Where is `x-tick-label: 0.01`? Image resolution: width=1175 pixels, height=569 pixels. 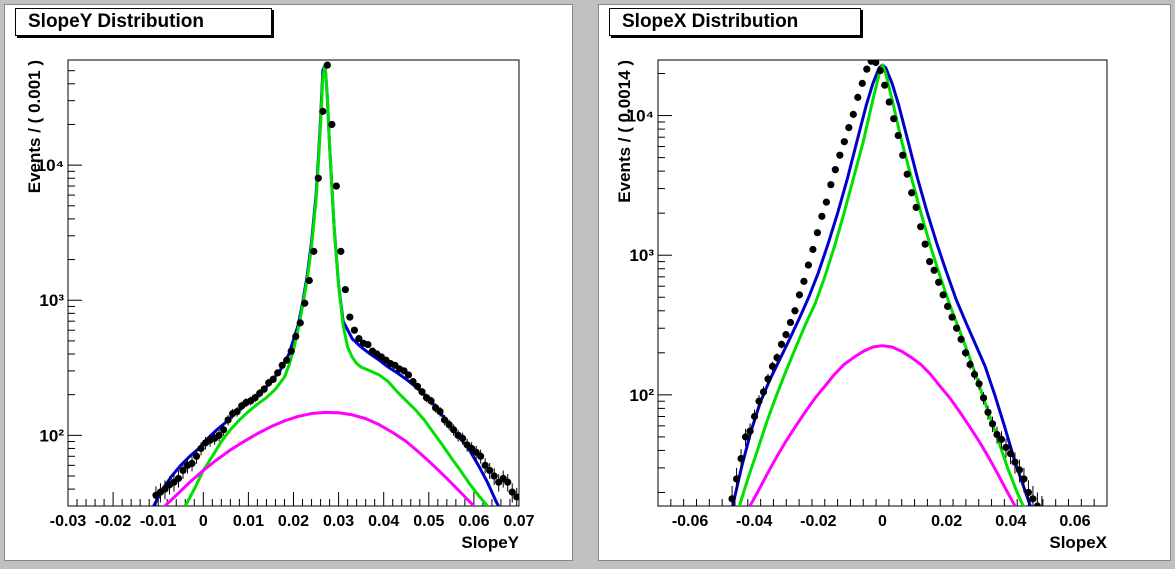
x-tick-label: 0.01 is located at coordinates (248, 521).